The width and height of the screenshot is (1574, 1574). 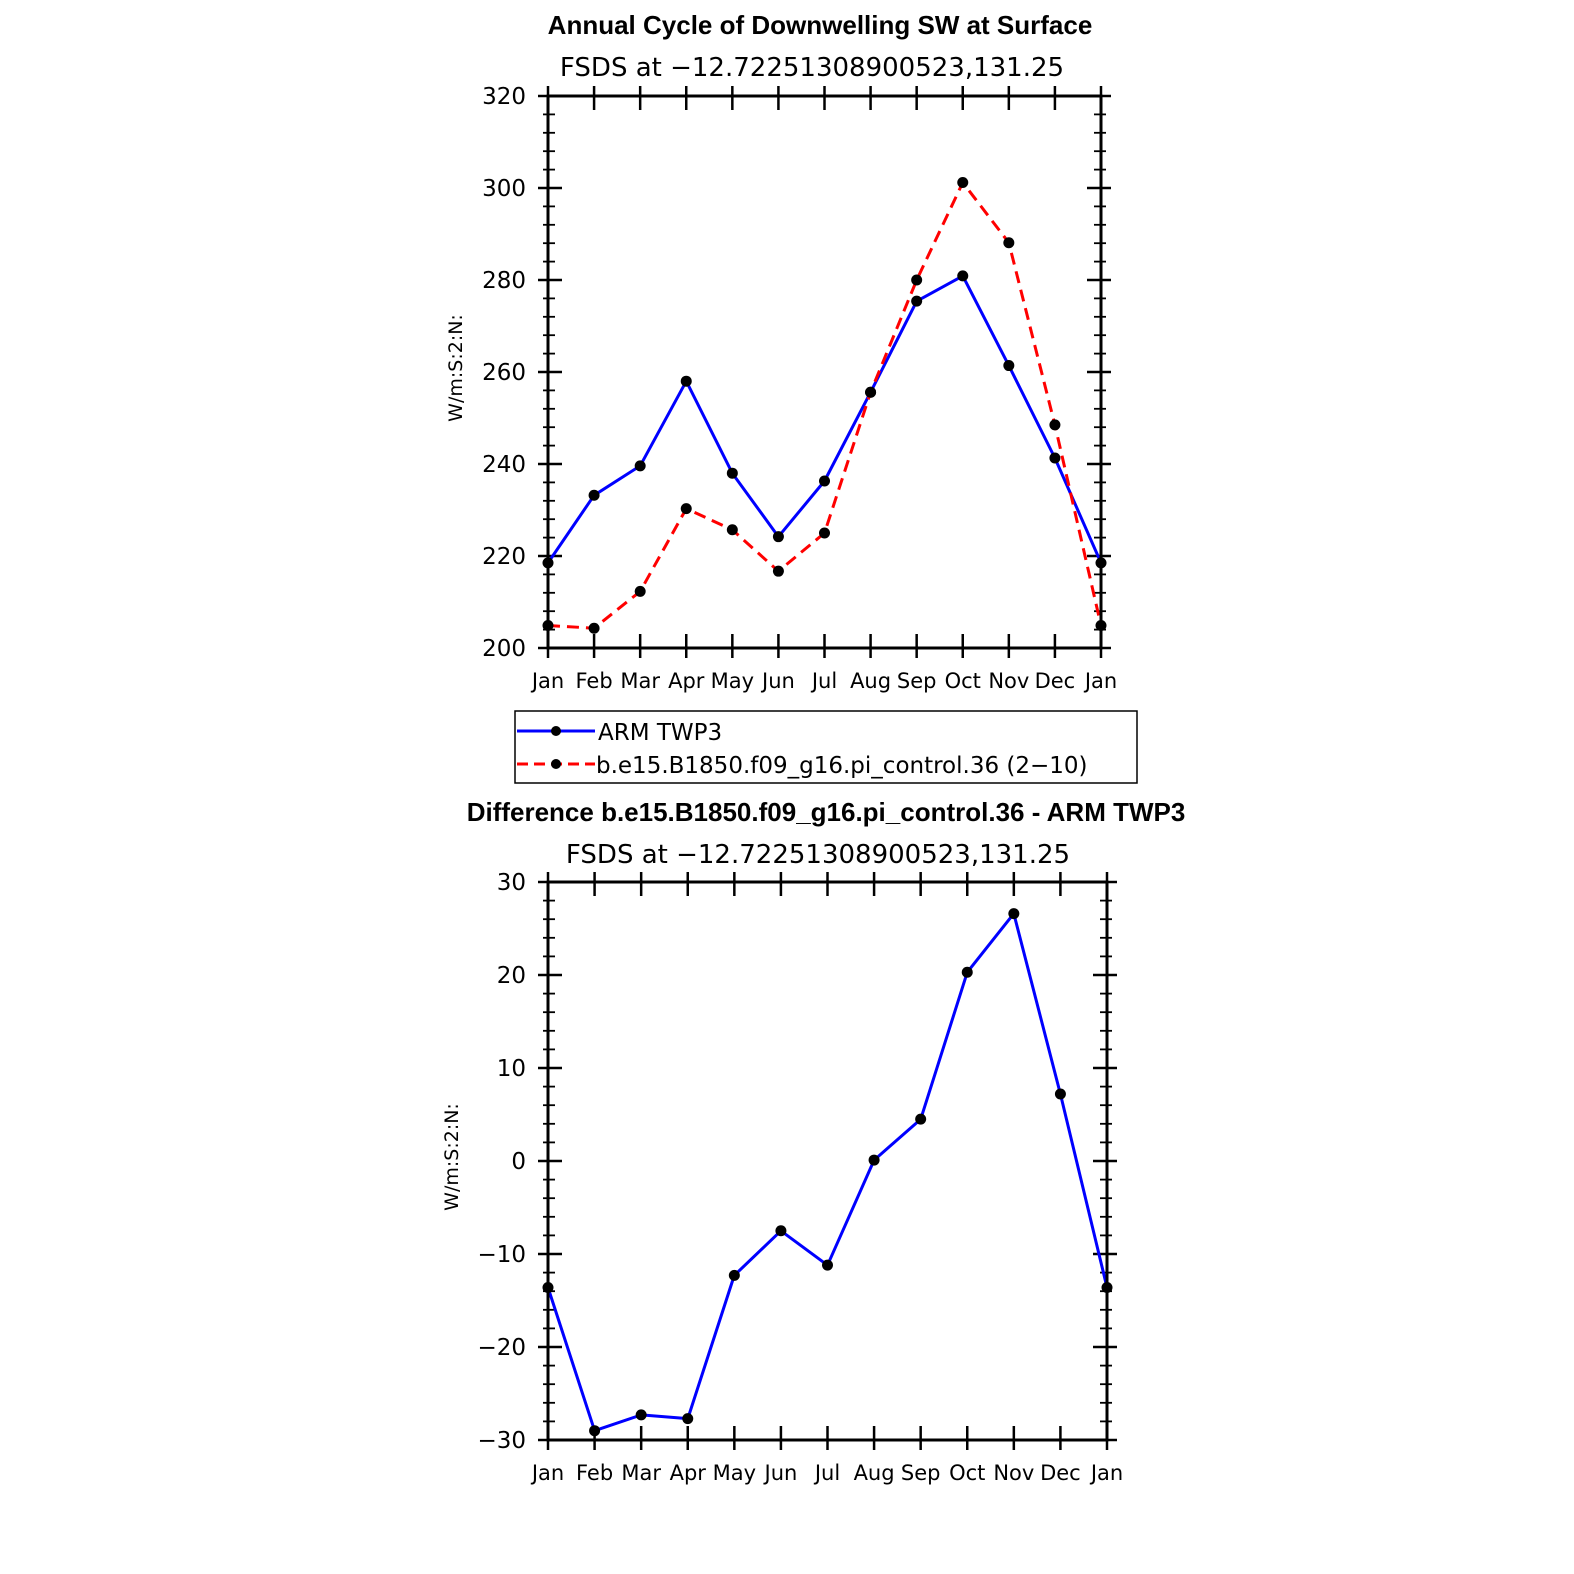 What do you see at coordinates (501, 1348) in the screenshot?
I see `y-tick-label: −20` at bounding box center [501, 1348].